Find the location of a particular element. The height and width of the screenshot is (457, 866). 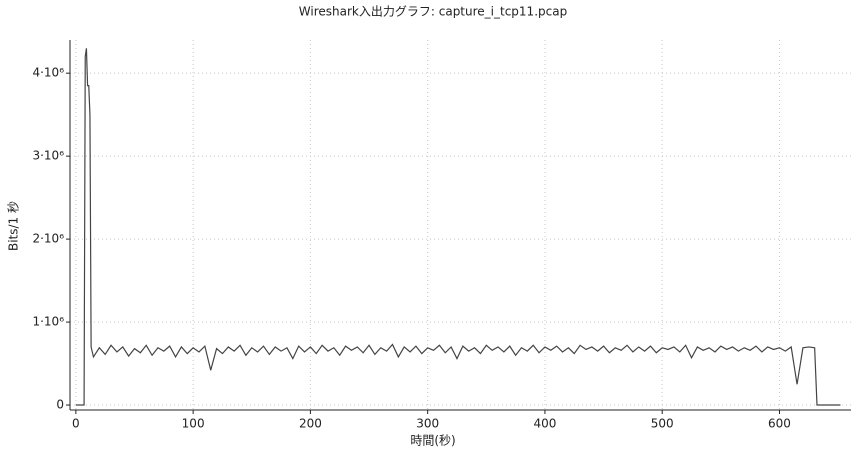

x-tick-label: 600 is located at coordinates (779, 424).